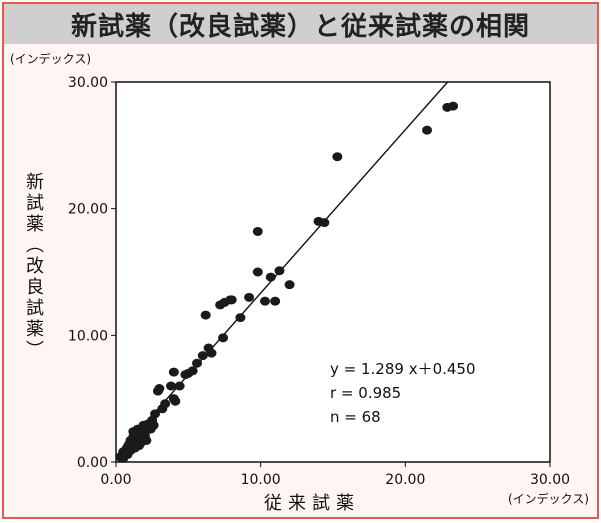 Image resolution: width=601 pixels, height=523 pixels. Describe the element at coordinates (355, 417) in the screenshot. I see `stat-n: n = 68` at that location.